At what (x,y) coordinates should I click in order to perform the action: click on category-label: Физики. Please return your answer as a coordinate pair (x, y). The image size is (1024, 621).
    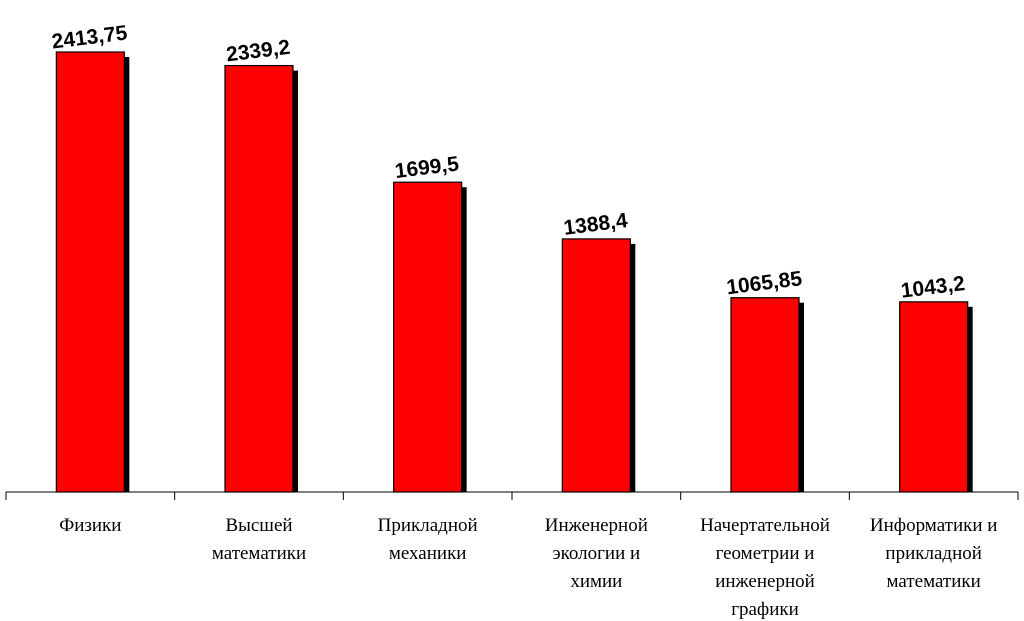
    Looking at the image, I should click on (90, 525).